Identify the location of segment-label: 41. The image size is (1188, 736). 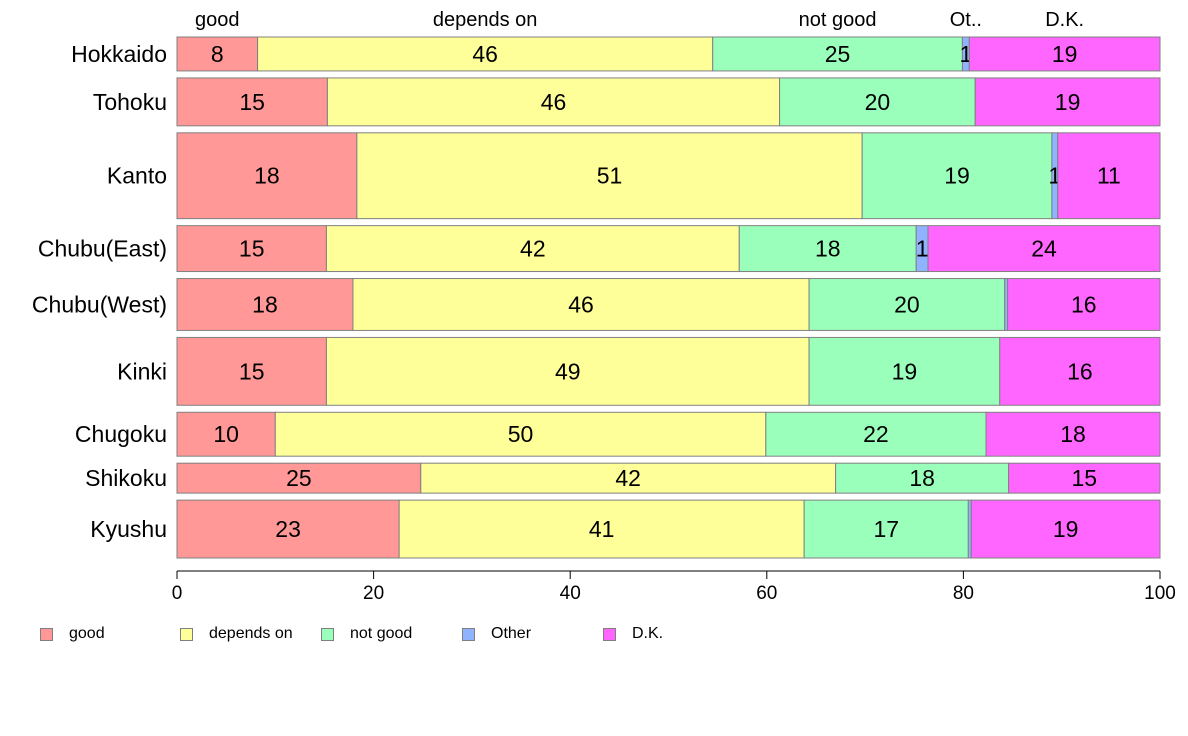
(602, 529).